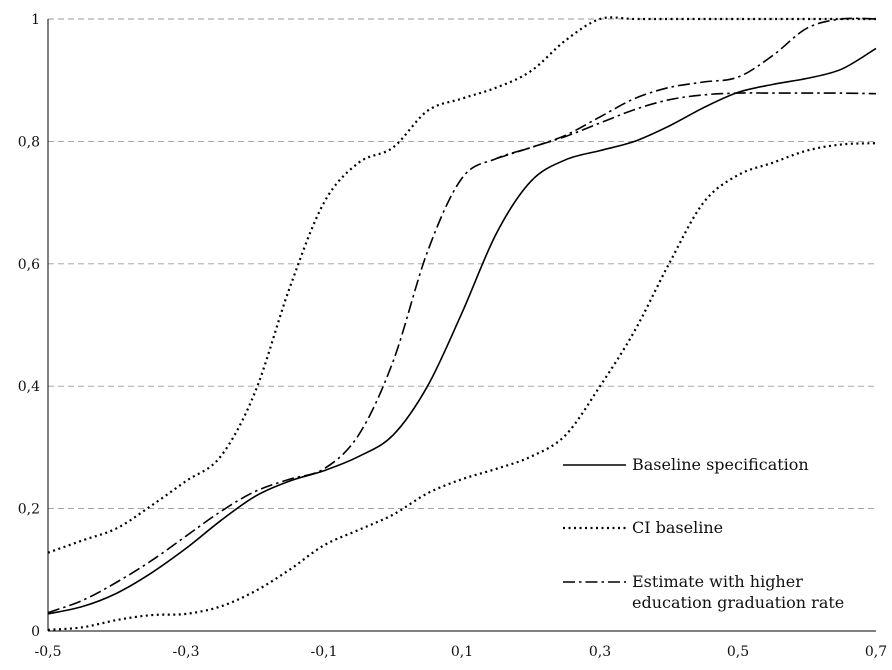 Image resolution: width=892 pixels, height=670 pixels. Describe the element at coordinates (324, 652) in the screenshot. I see `x-tick-label: -0,1` at that location.